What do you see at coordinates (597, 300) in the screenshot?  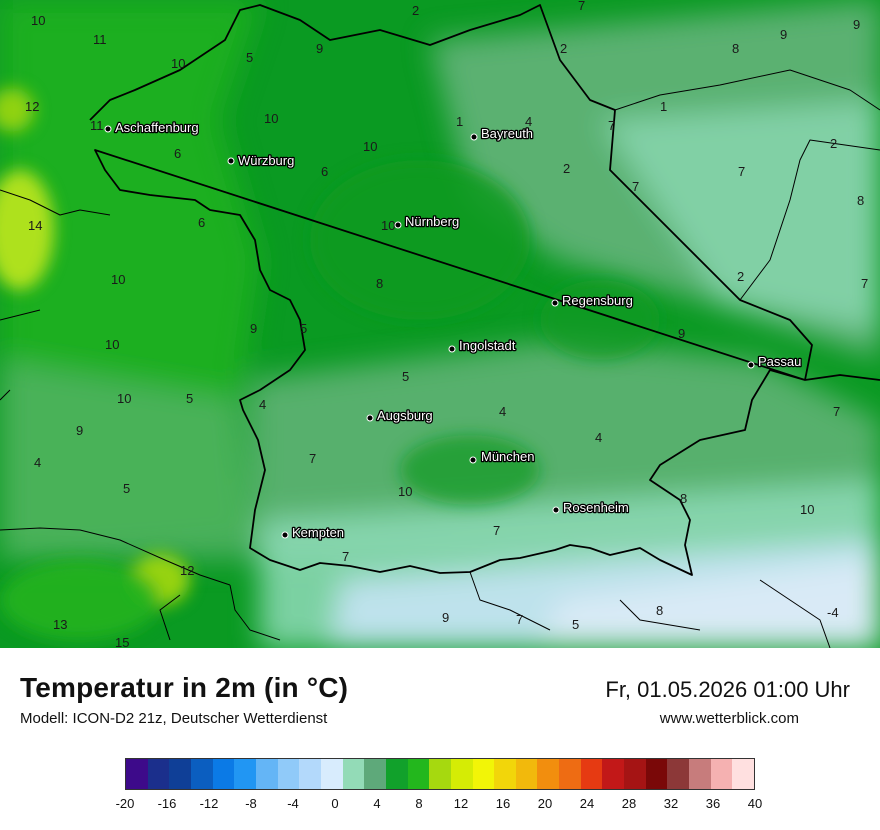 I see `city-label-regensburg: Regensburg` at bounding box center [597, 300].